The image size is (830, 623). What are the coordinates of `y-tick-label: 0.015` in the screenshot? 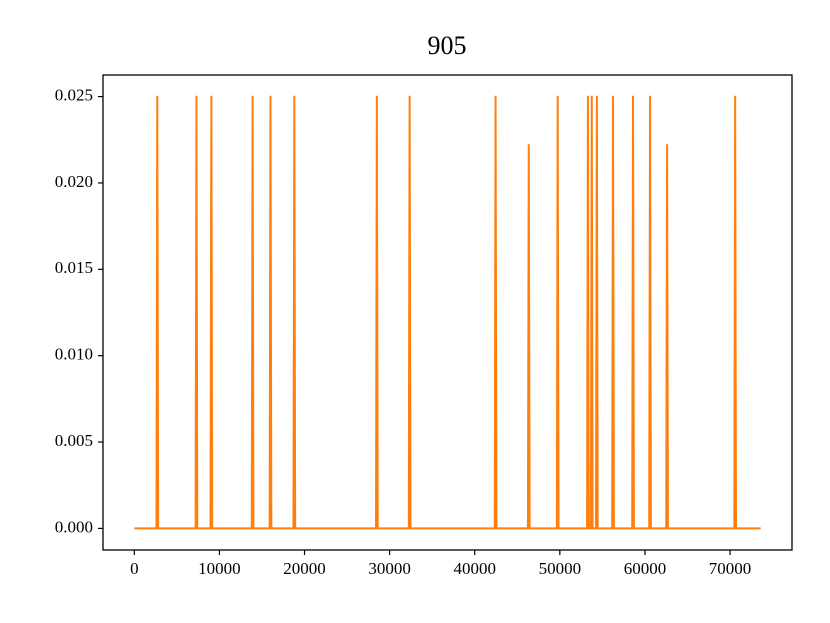 It's located at (74, 267).